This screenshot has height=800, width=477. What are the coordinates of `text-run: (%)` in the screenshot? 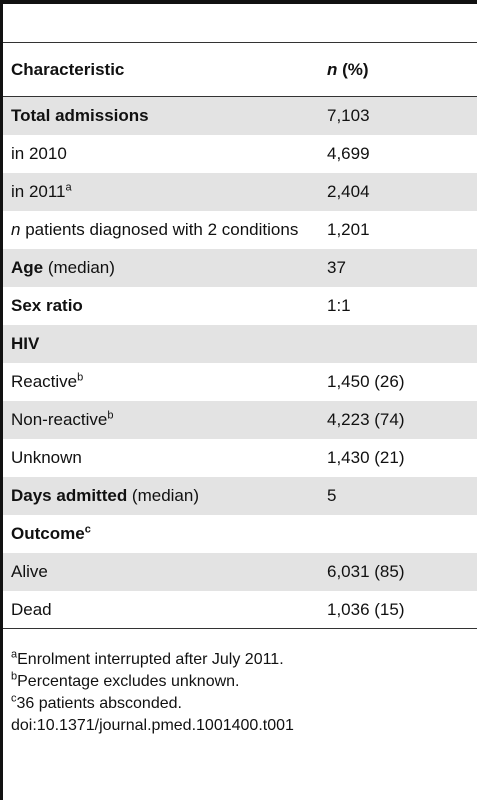 It's located at (353, 69).